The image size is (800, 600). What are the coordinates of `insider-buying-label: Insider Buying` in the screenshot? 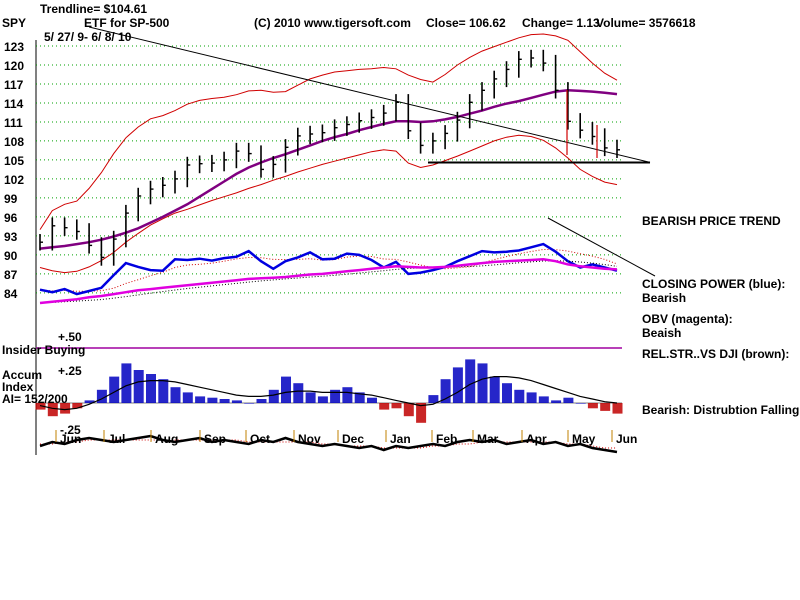 It's located at (44, 350).